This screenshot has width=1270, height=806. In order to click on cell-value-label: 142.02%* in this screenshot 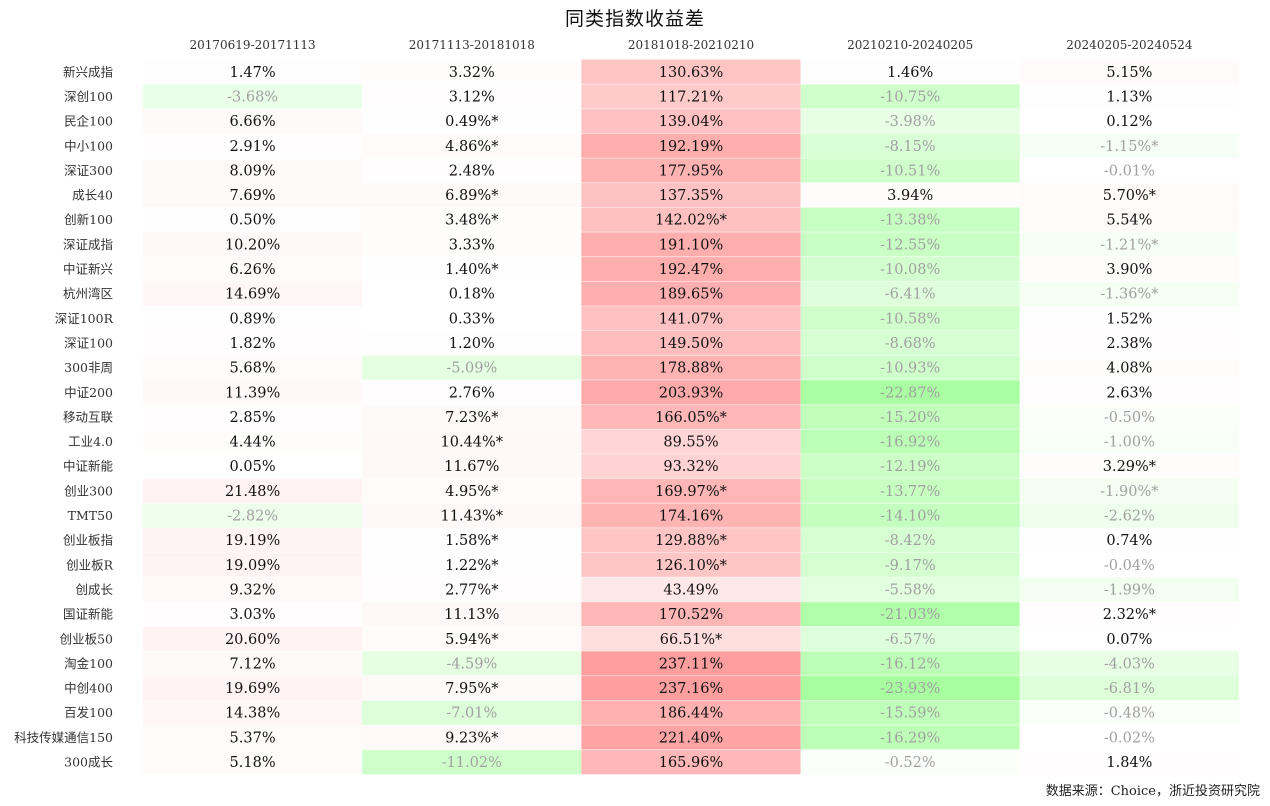, I will do `click(691, 221)`.